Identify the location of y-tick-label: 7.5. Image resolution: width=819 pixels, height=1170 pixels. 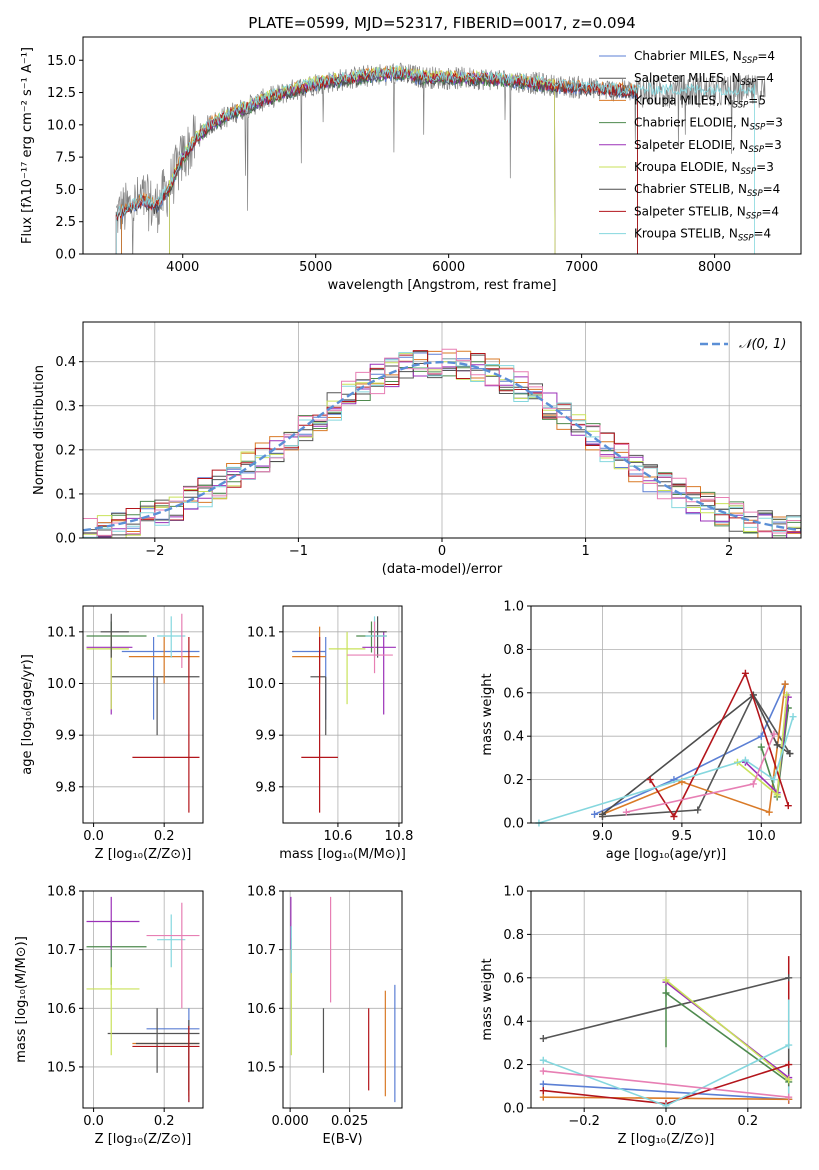
(65, 158).